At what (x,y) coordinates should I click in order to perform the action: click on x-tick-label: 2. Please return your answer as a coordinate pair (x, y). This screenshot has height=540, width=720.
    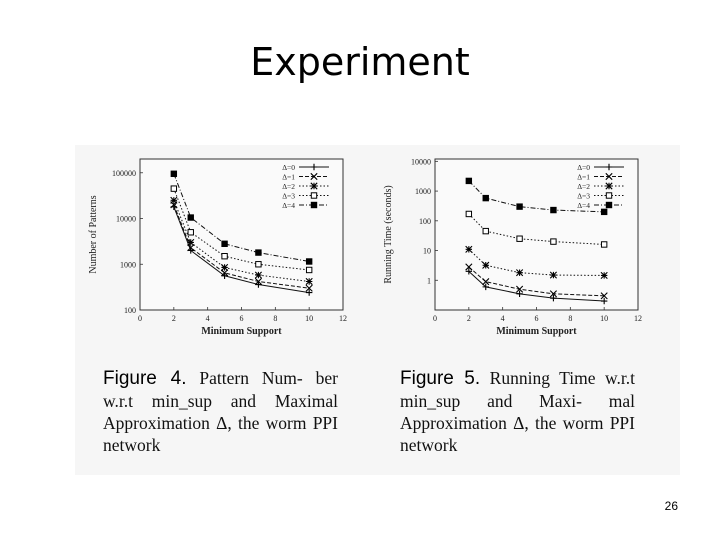
    Looking at the image, I should click on (174, 318).